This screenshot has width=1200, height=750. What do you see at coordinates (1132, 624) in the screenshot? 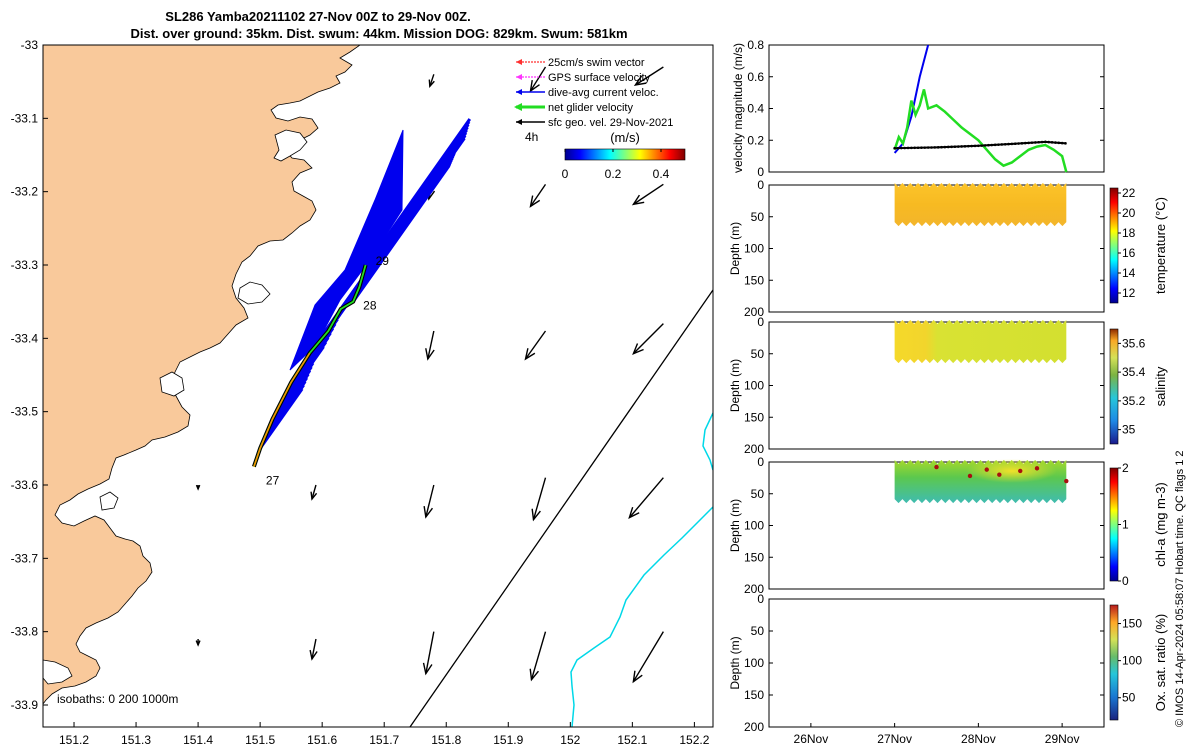
I see `oxygen-colorbar-tick-label: 150` at bounding box center [1132, 624].